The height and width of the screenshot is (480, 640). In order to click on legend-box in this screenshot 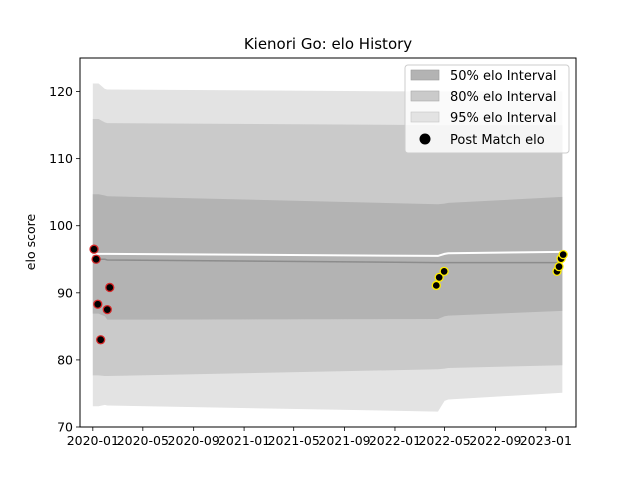, I will do `click(487, 109)`.